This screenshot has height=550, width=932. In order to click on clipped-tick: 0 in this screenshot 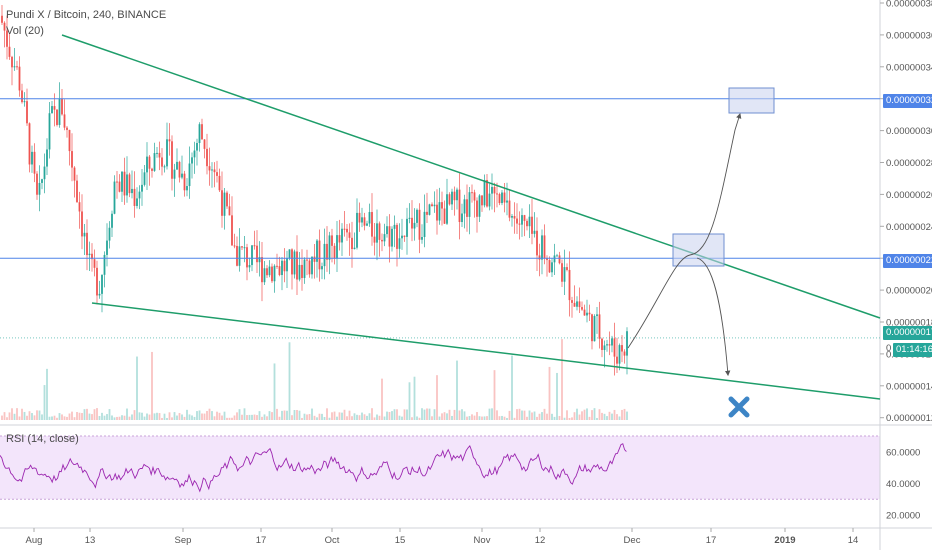, I will do `click(889, 348)`.